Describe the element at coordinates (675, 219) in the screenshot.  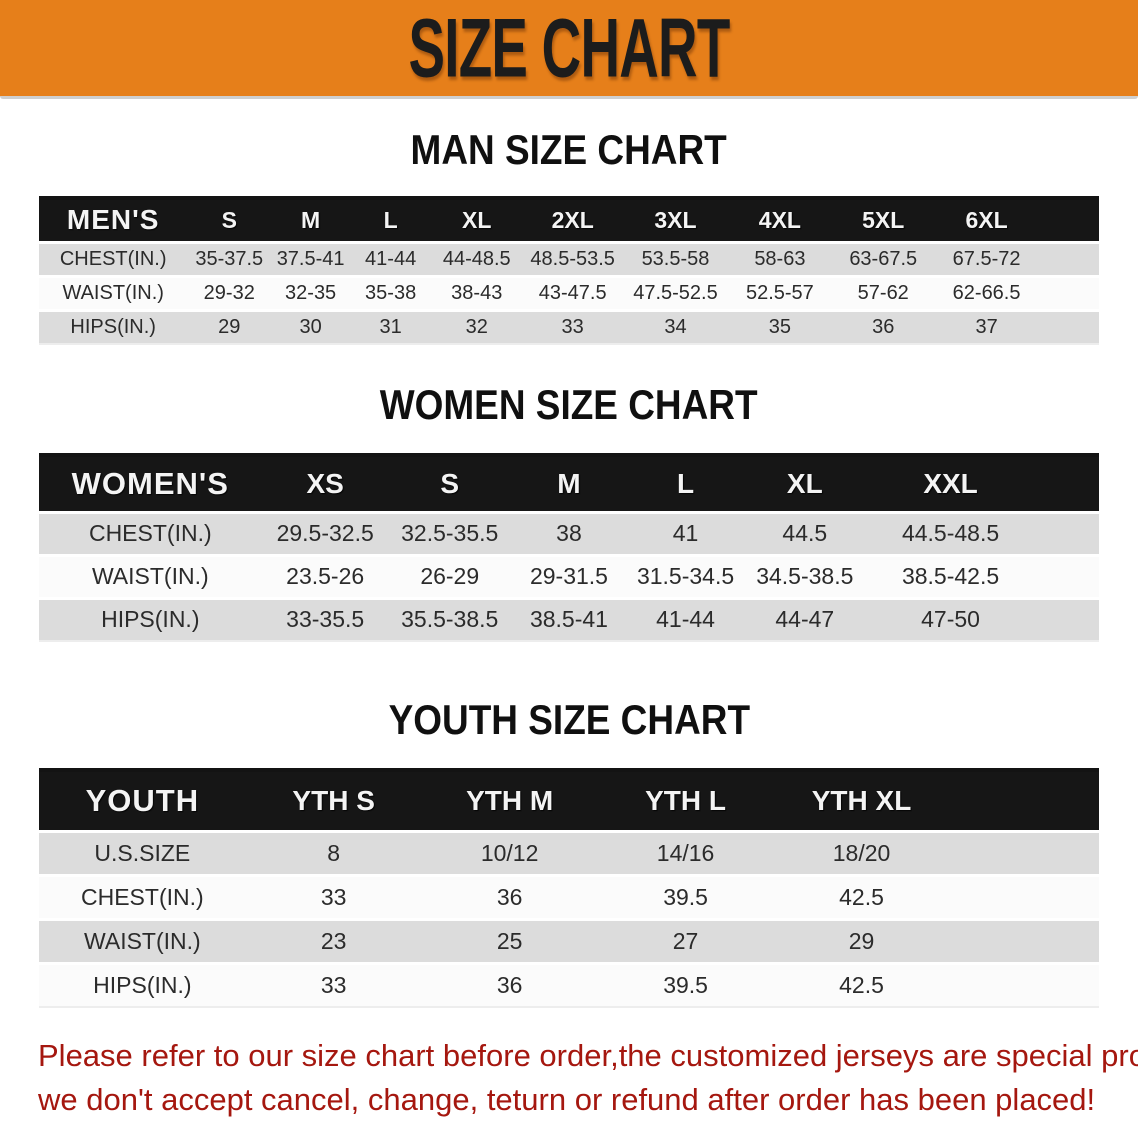
I see `size-column-header: 3XL` at that location.